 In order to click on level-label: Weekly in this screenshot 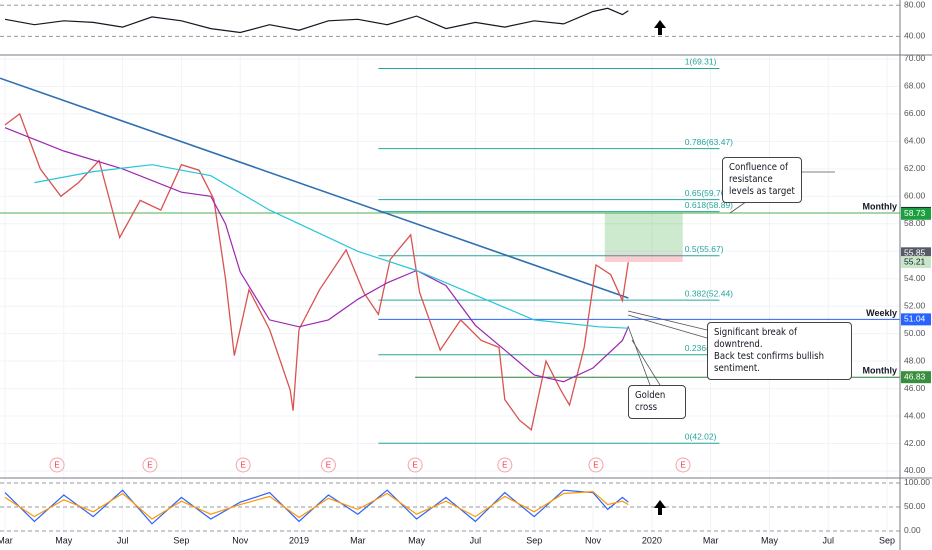, I will do `click(881, 313)`.